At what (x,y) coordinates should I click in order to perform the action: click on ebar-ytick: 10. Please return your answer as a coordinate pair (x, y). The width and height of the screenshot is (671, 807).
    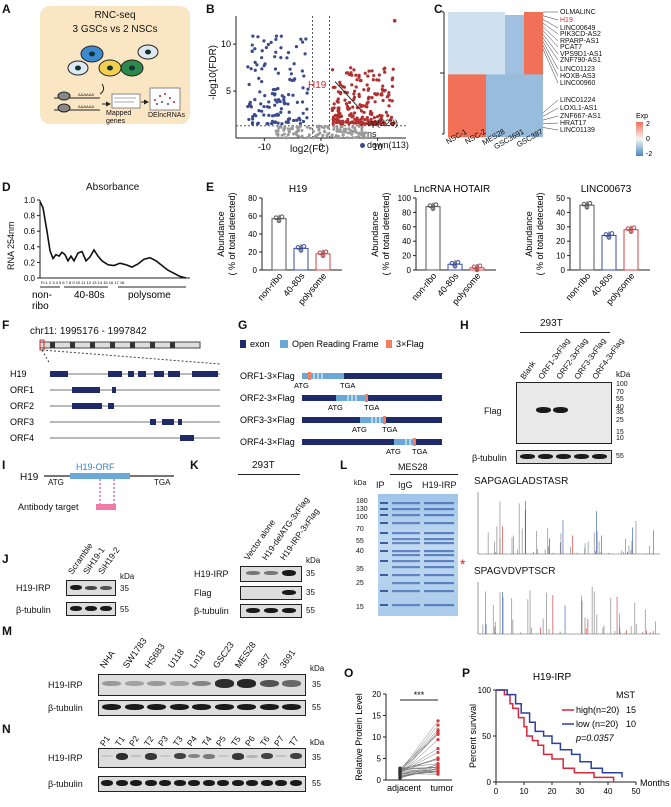
    Looking at the image, I should click on (560, 256).